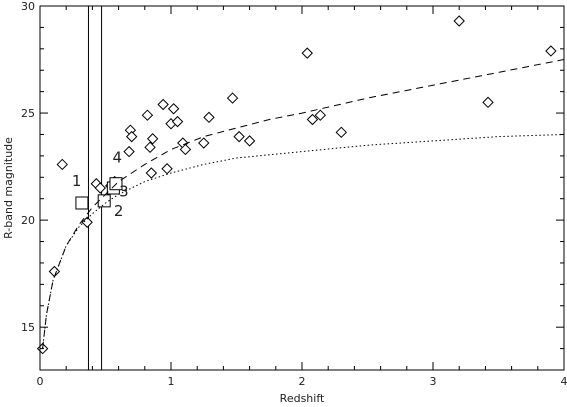 This screenshot has width=567, height=407. Describe the element at coordinates (119, 211) in the screenshot. I see `point-annotation-2: 2` at that location.